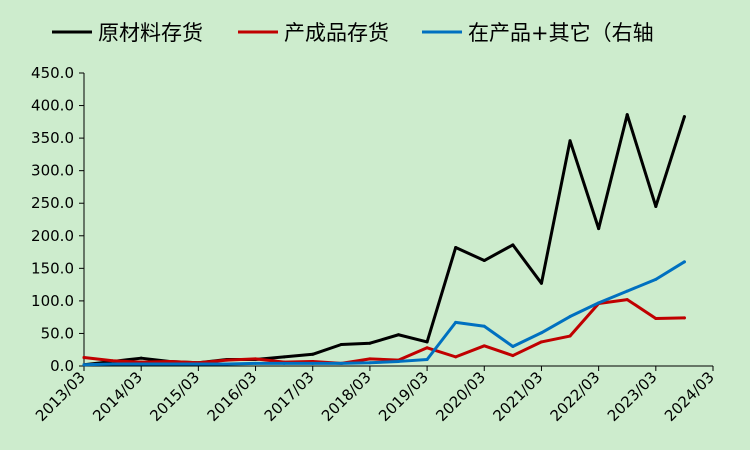  What do you see at coordinates (561, 33) in the screenshot?
I see `legend-label: 在产品+其它（右轴` at bounding box center [561, 33].